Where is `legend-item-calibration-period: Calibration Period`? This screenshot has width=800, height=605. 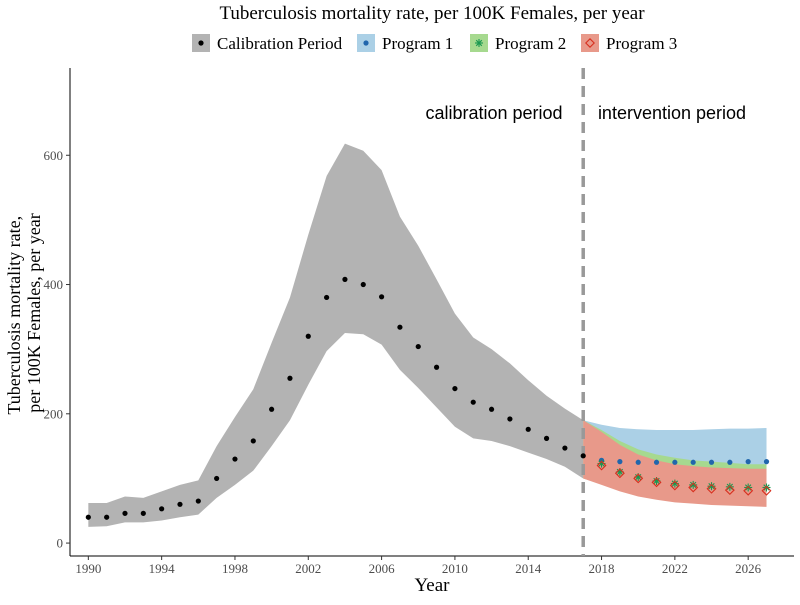 legend-item-calibration-period: Calibration Period is located at coordinates (267, 43).